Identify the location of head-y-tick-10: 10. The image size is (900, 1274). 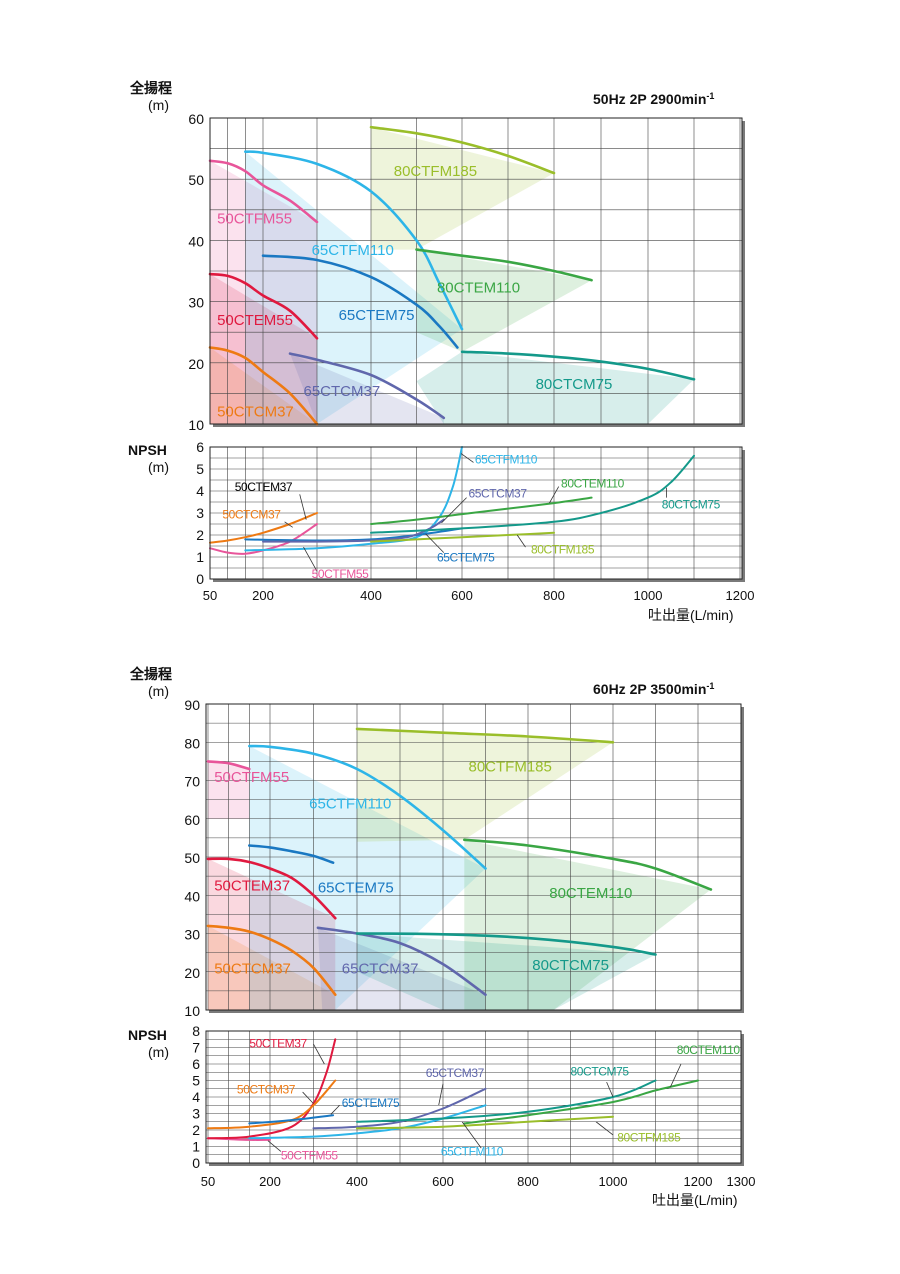
(192, 1011).